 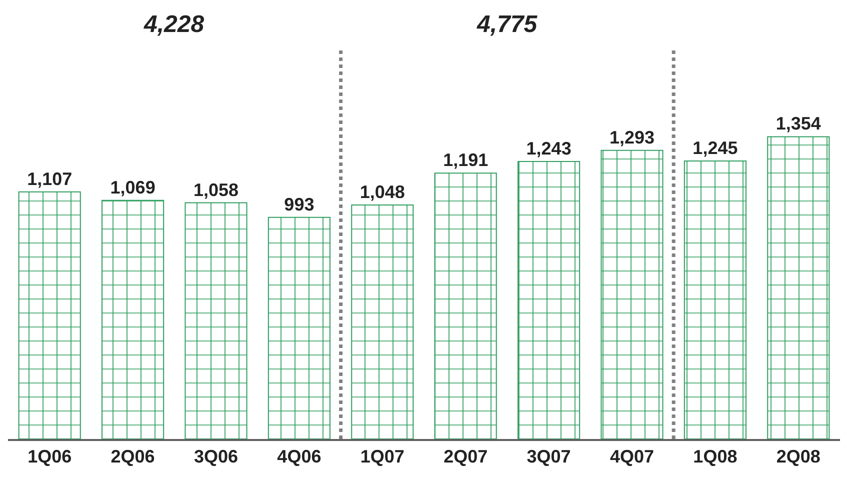 I want to click on x-tick-label: 2Q06, so click(x=132, y=456).